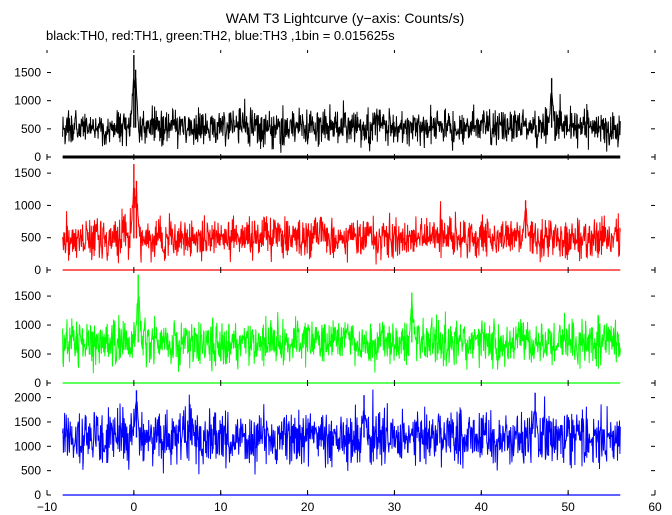  I want to click on x-tick-label: 10, so click(221, 507).